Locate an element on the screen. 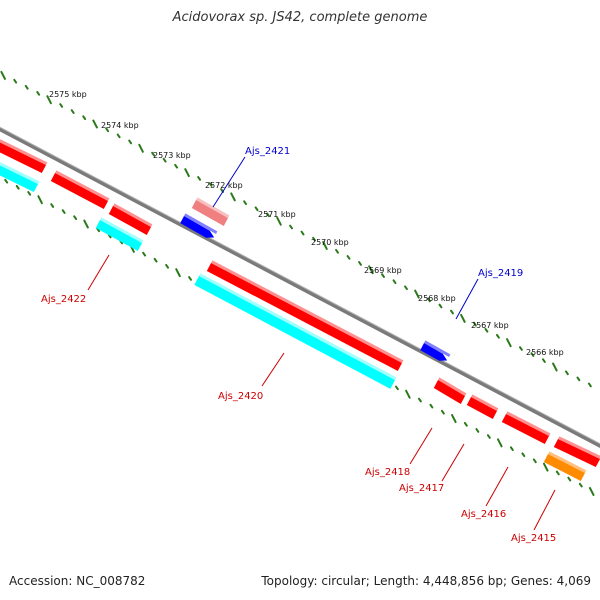 Image resolution: width=600 pixels, height=600 pixels. gene-label-ajs-2420: Ajs_2420 is located at coordinates (240, 396).